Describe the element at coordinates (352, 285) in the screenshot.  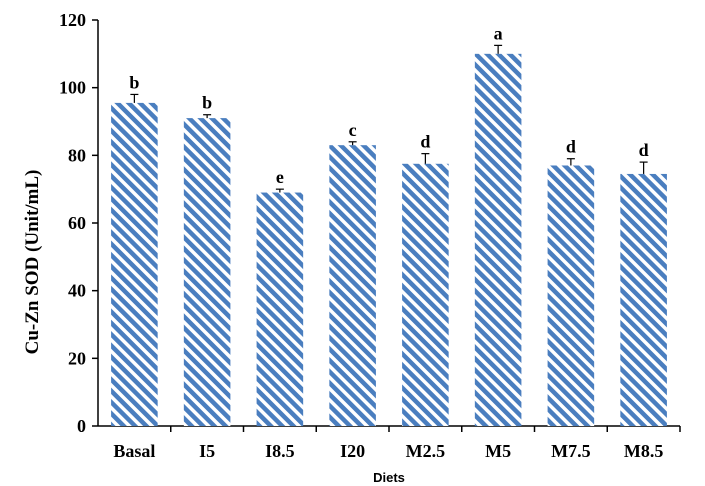
I see `bar-I20` at that location.